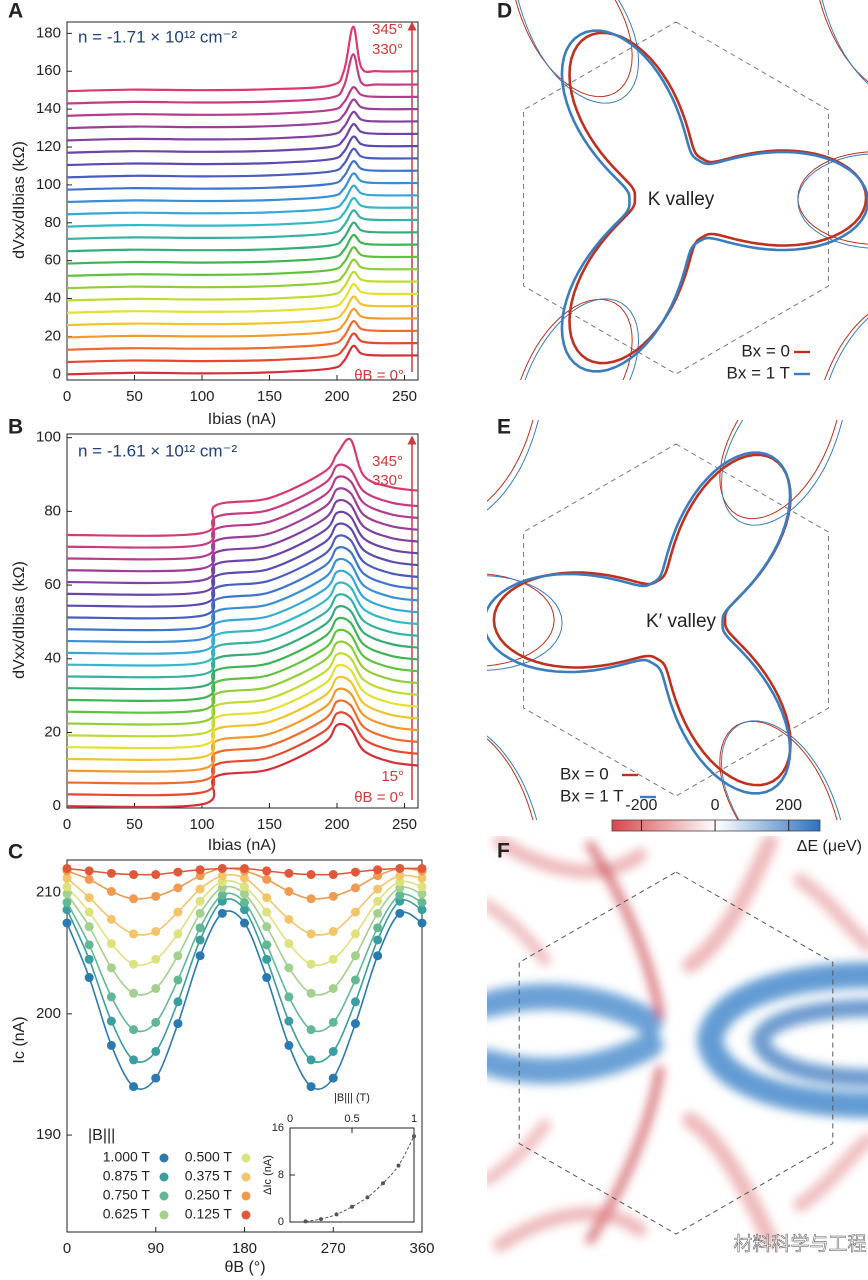 The image size is (868, 1280). Describe the element at coordinates (244, 1000) in the screenshot. I see `fit-line` at that location.